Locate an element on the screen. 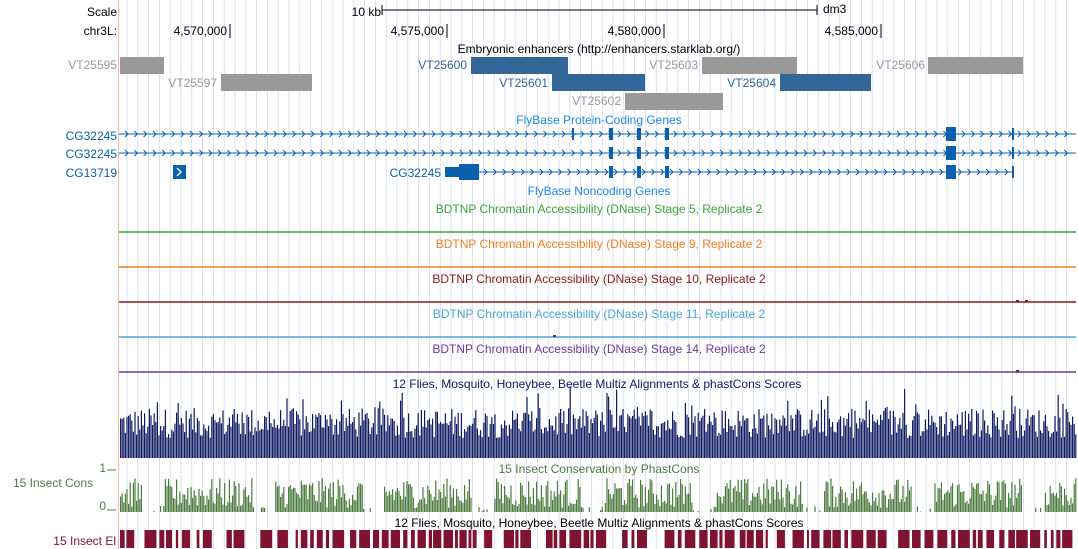  enhancer-label: VT25600 is located at coordinates (442, 65).